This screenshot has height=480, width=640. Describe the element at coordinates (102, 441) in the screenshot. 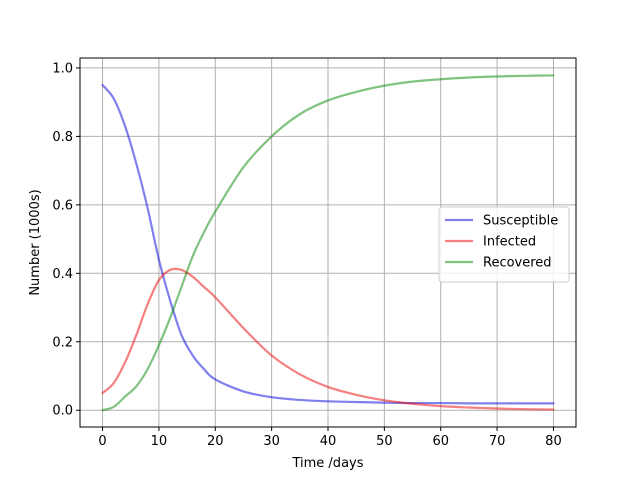

I see `x-tick-label: 0` at that location.